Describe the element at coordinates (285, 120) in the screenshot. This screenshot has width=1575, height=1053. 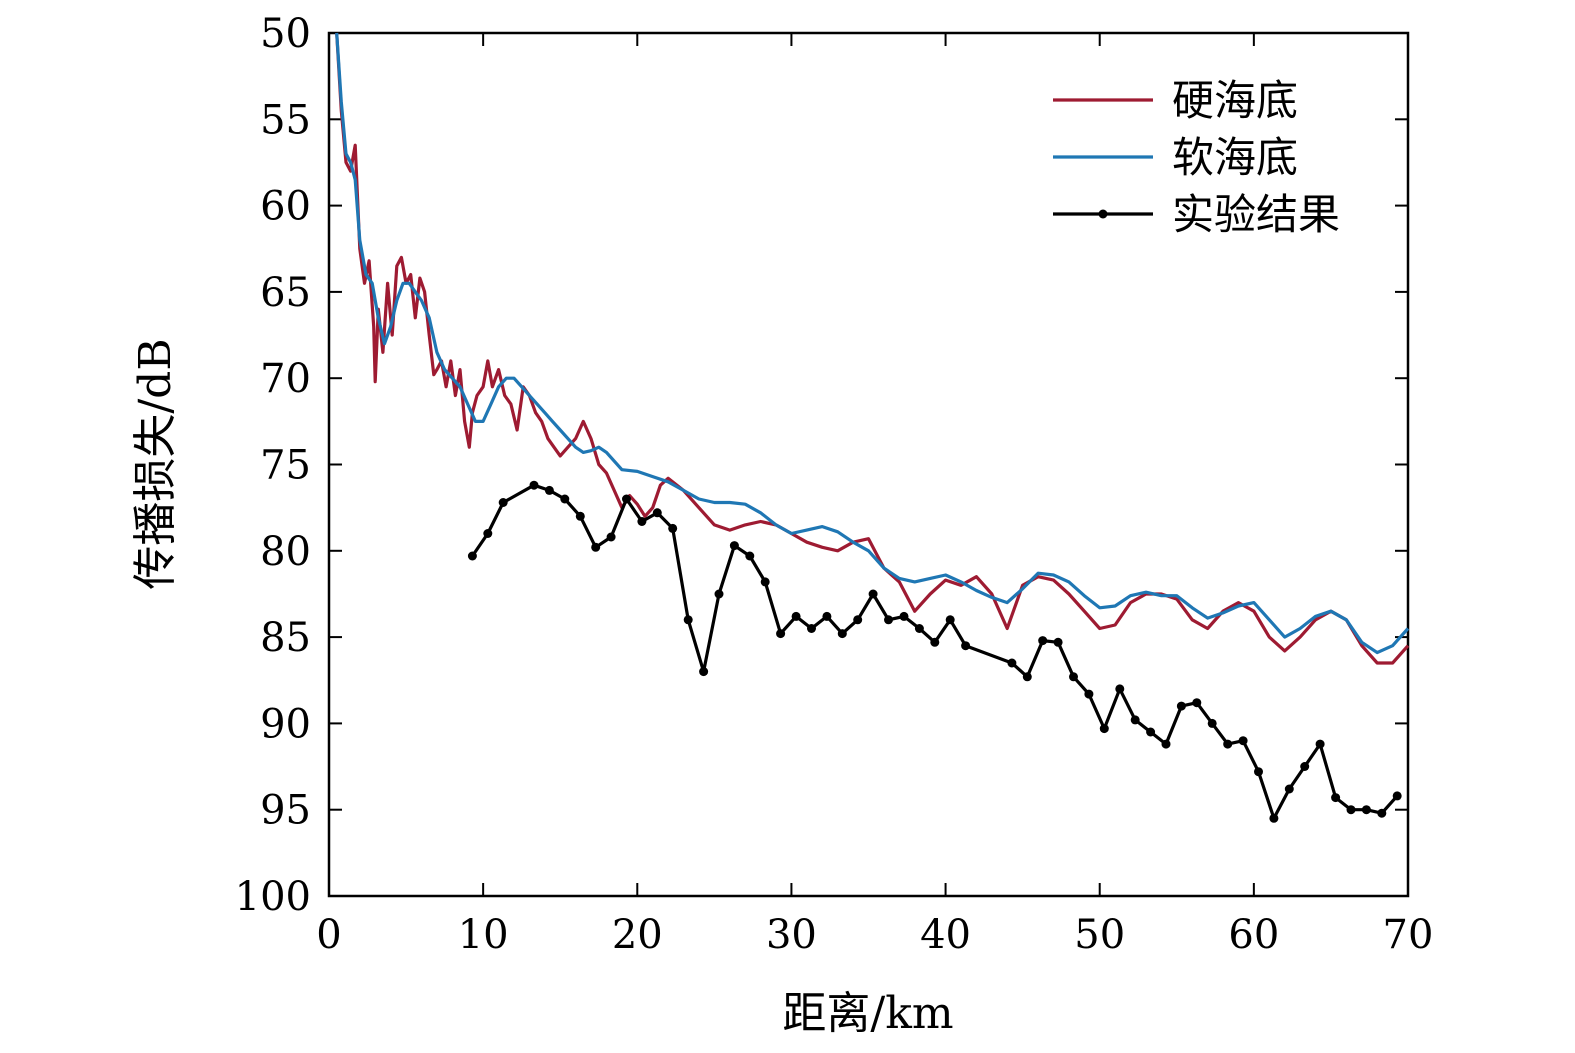
I see `y-tick-label: 55` at that location.